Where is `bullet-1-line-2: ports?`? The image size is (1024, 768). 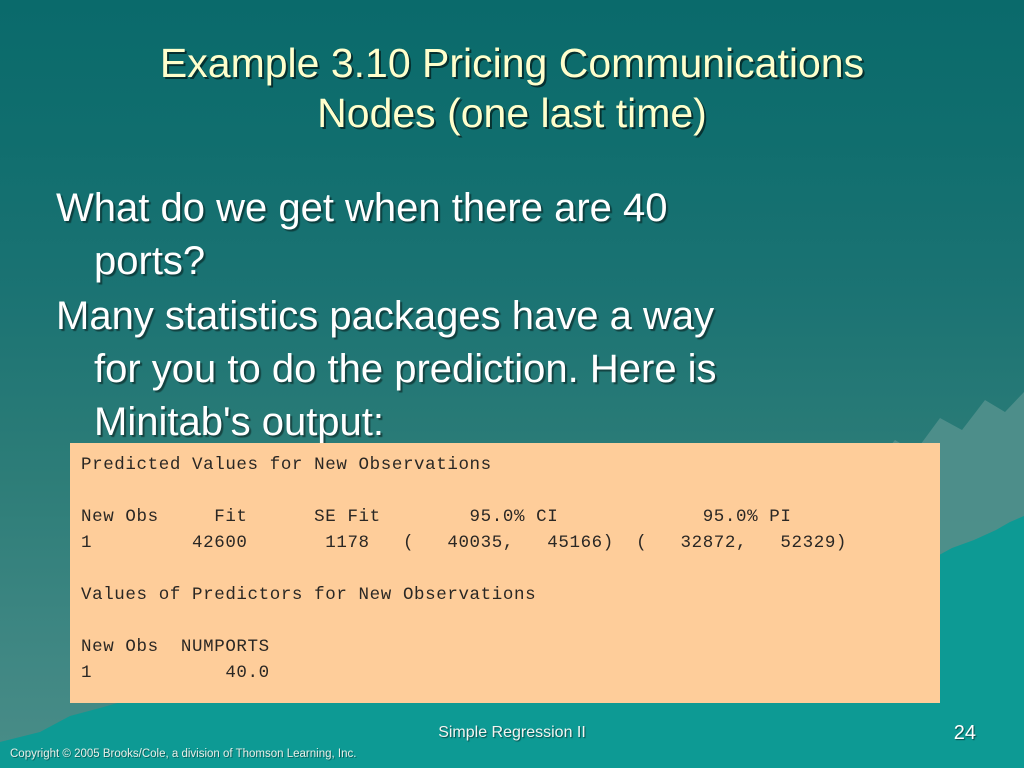
bullet-1-line-2: ports? is located at coordinates (150, 261).